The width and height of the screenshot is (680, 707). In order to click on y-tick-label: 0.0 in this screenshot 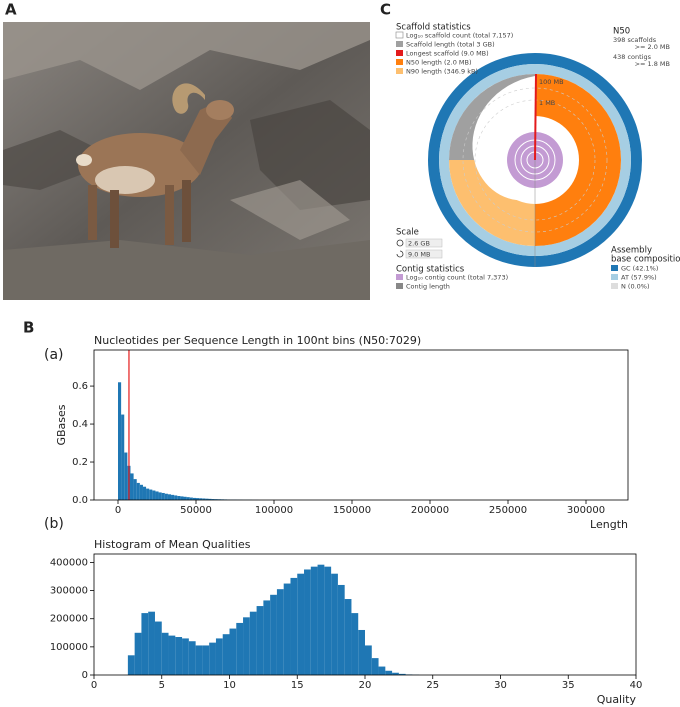, I will do `click(80, 500)`.